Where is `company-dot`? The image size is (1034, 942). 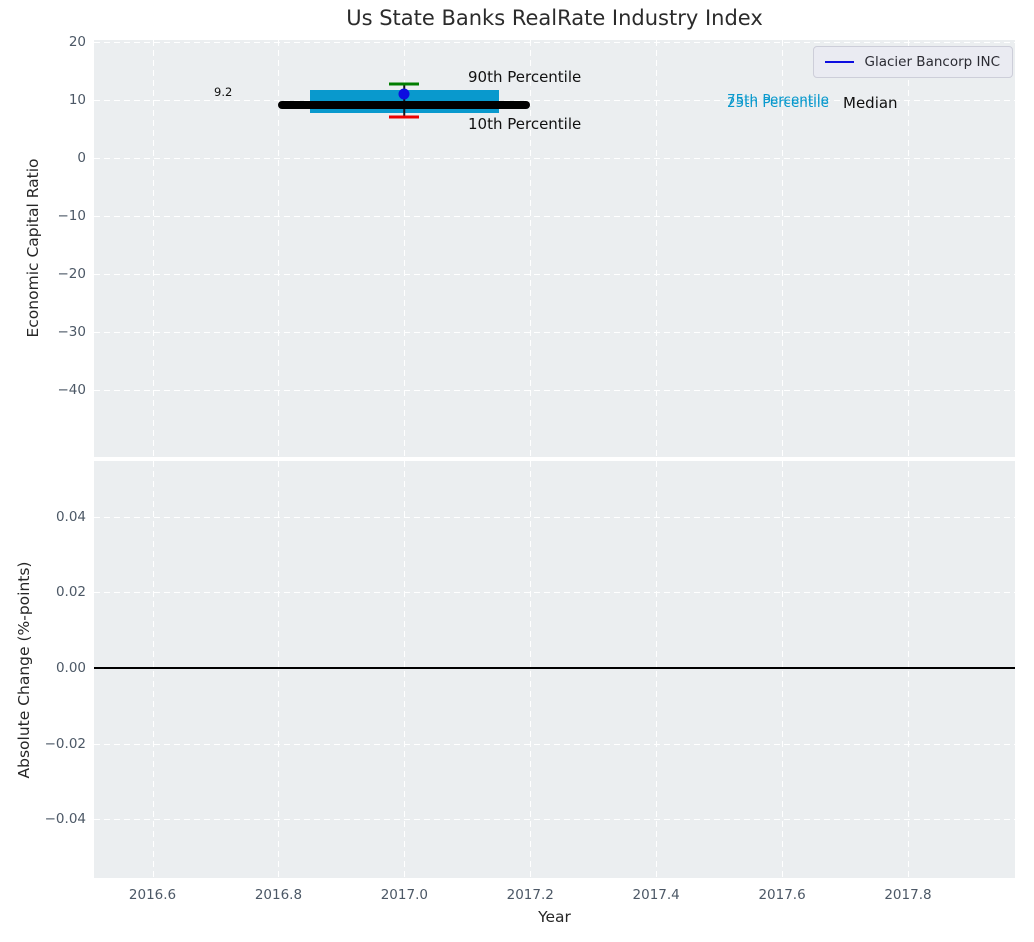 company-dot is located at coordinates (404, 94).